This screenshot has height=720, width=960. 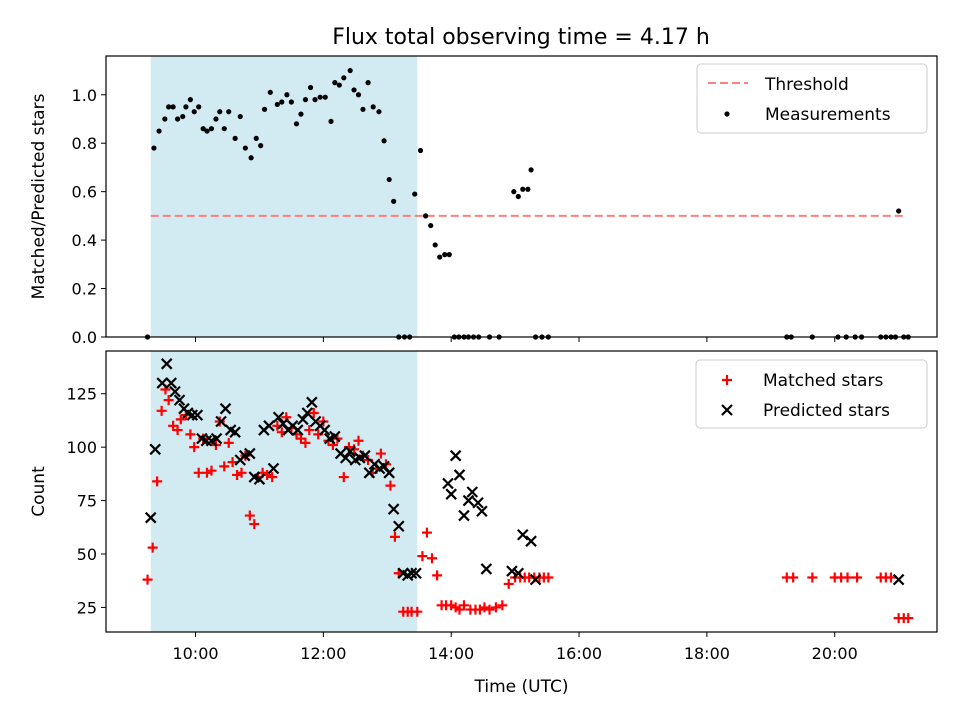 I want to click on bottom-ylabel: Count, so click(x=39, y=491).